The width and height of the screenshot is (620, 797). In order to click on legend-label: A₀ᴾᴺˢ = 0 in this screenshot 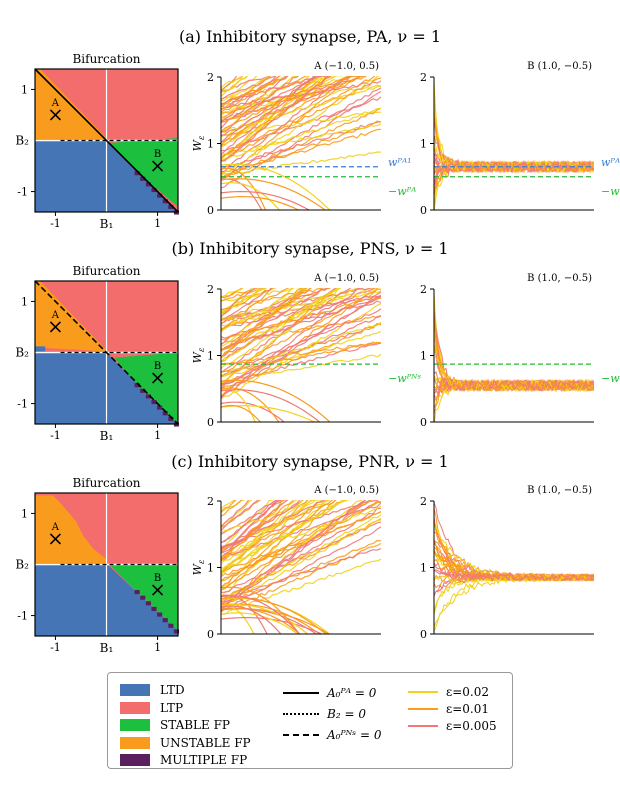, I will do `click(354, 735)`.